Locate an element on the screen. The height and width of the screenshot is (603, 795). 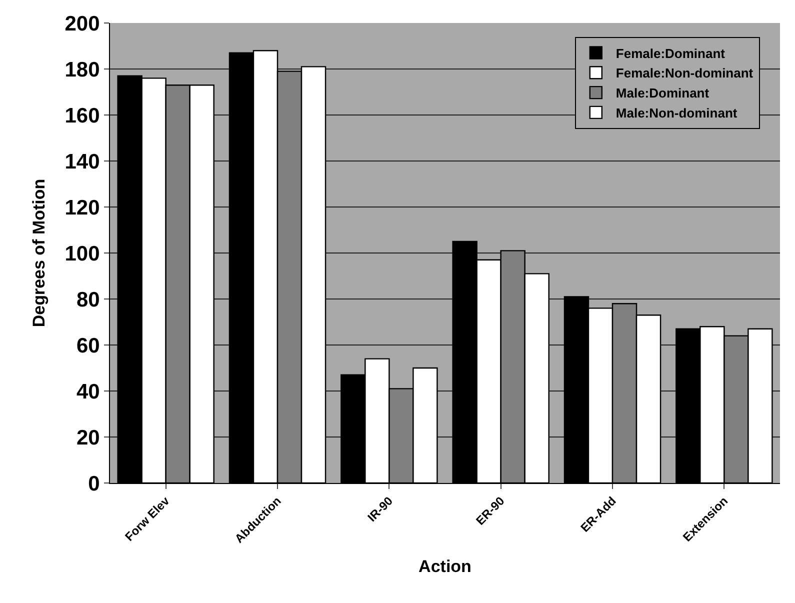
y-tick-label: 80 is located at coordinates (88, 300).